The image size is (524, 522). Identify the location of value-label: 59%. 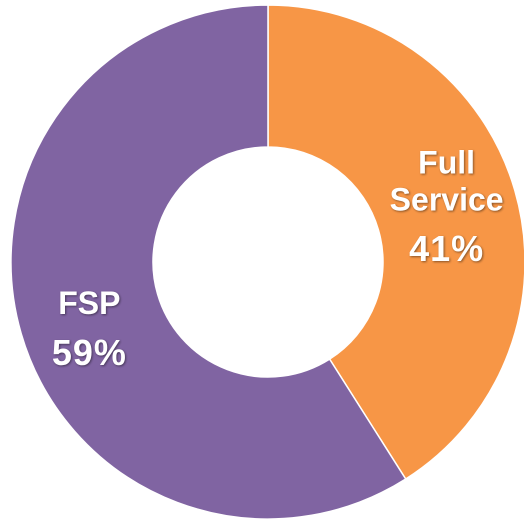
(89, 352).